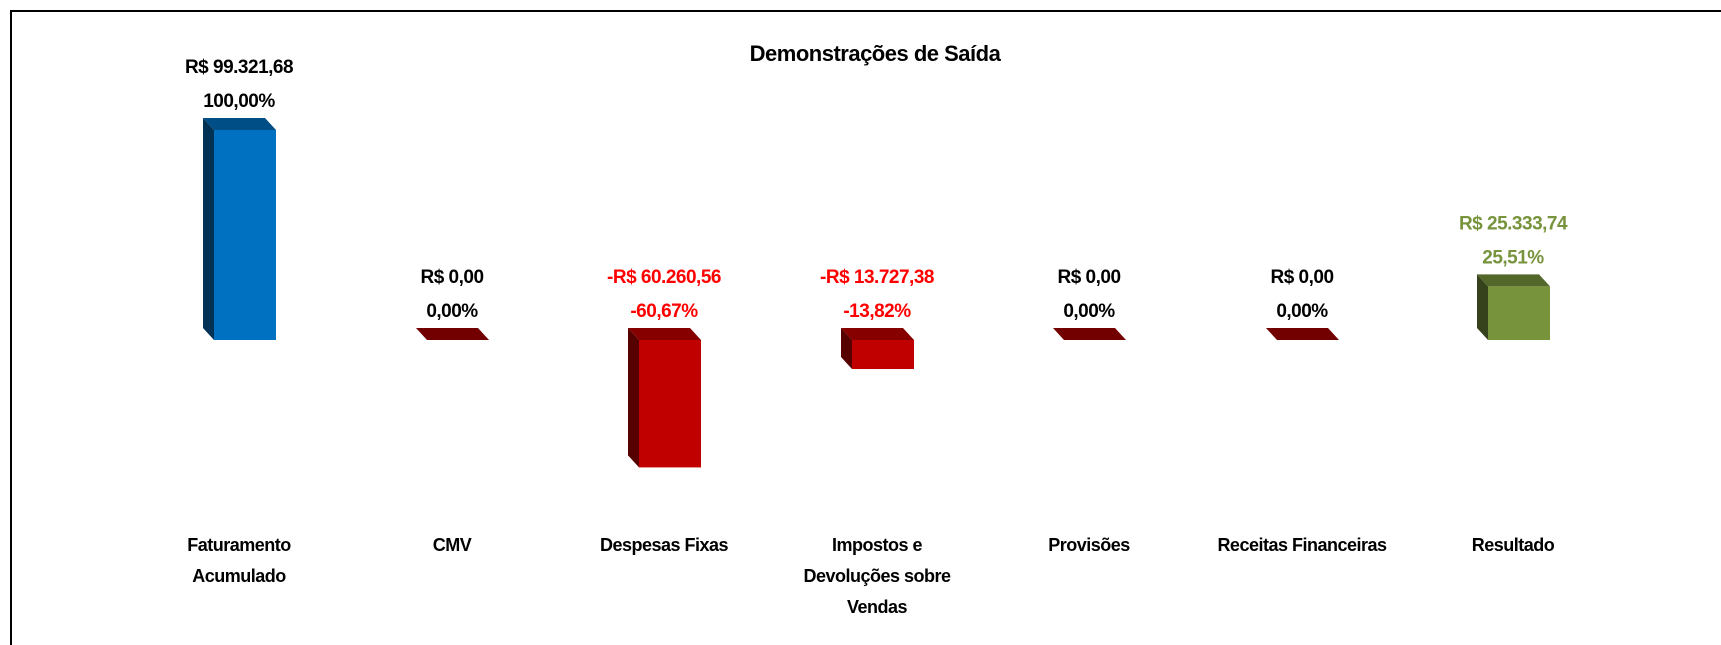 This screenshot has height=645, width=1721. Describe the element at coordinates (1302, 545) in the screenshot. I see `x-tick-label: Receitas Financeiras` at that location.